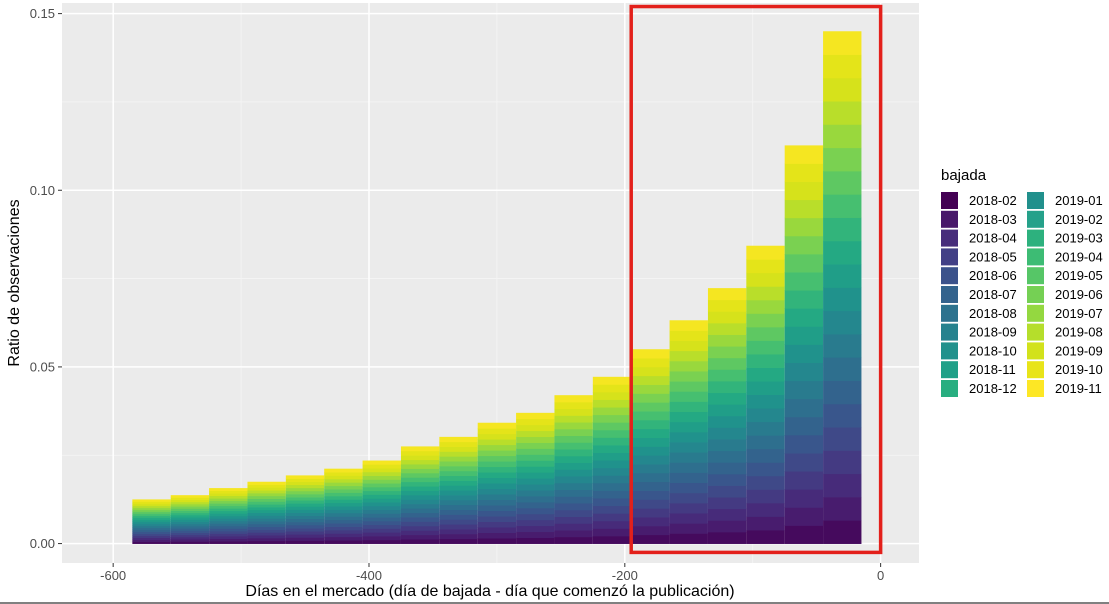 The height and width of the screenshot is (604, 1109). I want to click on legend-item: 2018-11, so click(978, 370).